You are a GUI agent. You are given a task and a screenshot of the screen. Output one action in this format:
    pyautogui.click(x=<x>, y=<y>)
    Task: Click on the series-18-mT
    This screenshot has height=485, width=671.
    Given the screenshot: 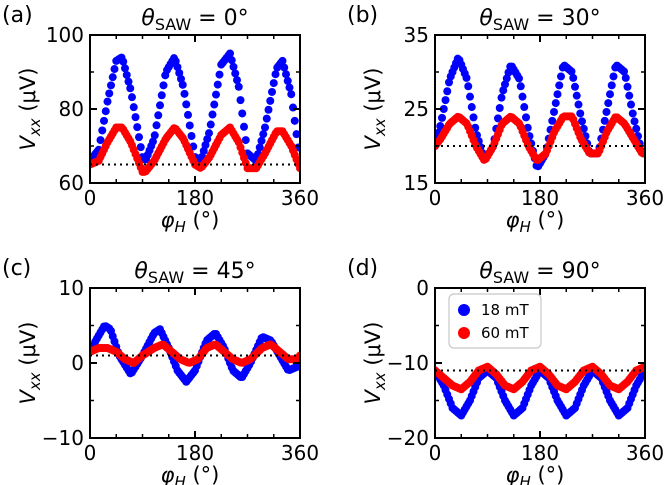 What is the action you would take?
    pyautogui.click(x=540, y=393)
    